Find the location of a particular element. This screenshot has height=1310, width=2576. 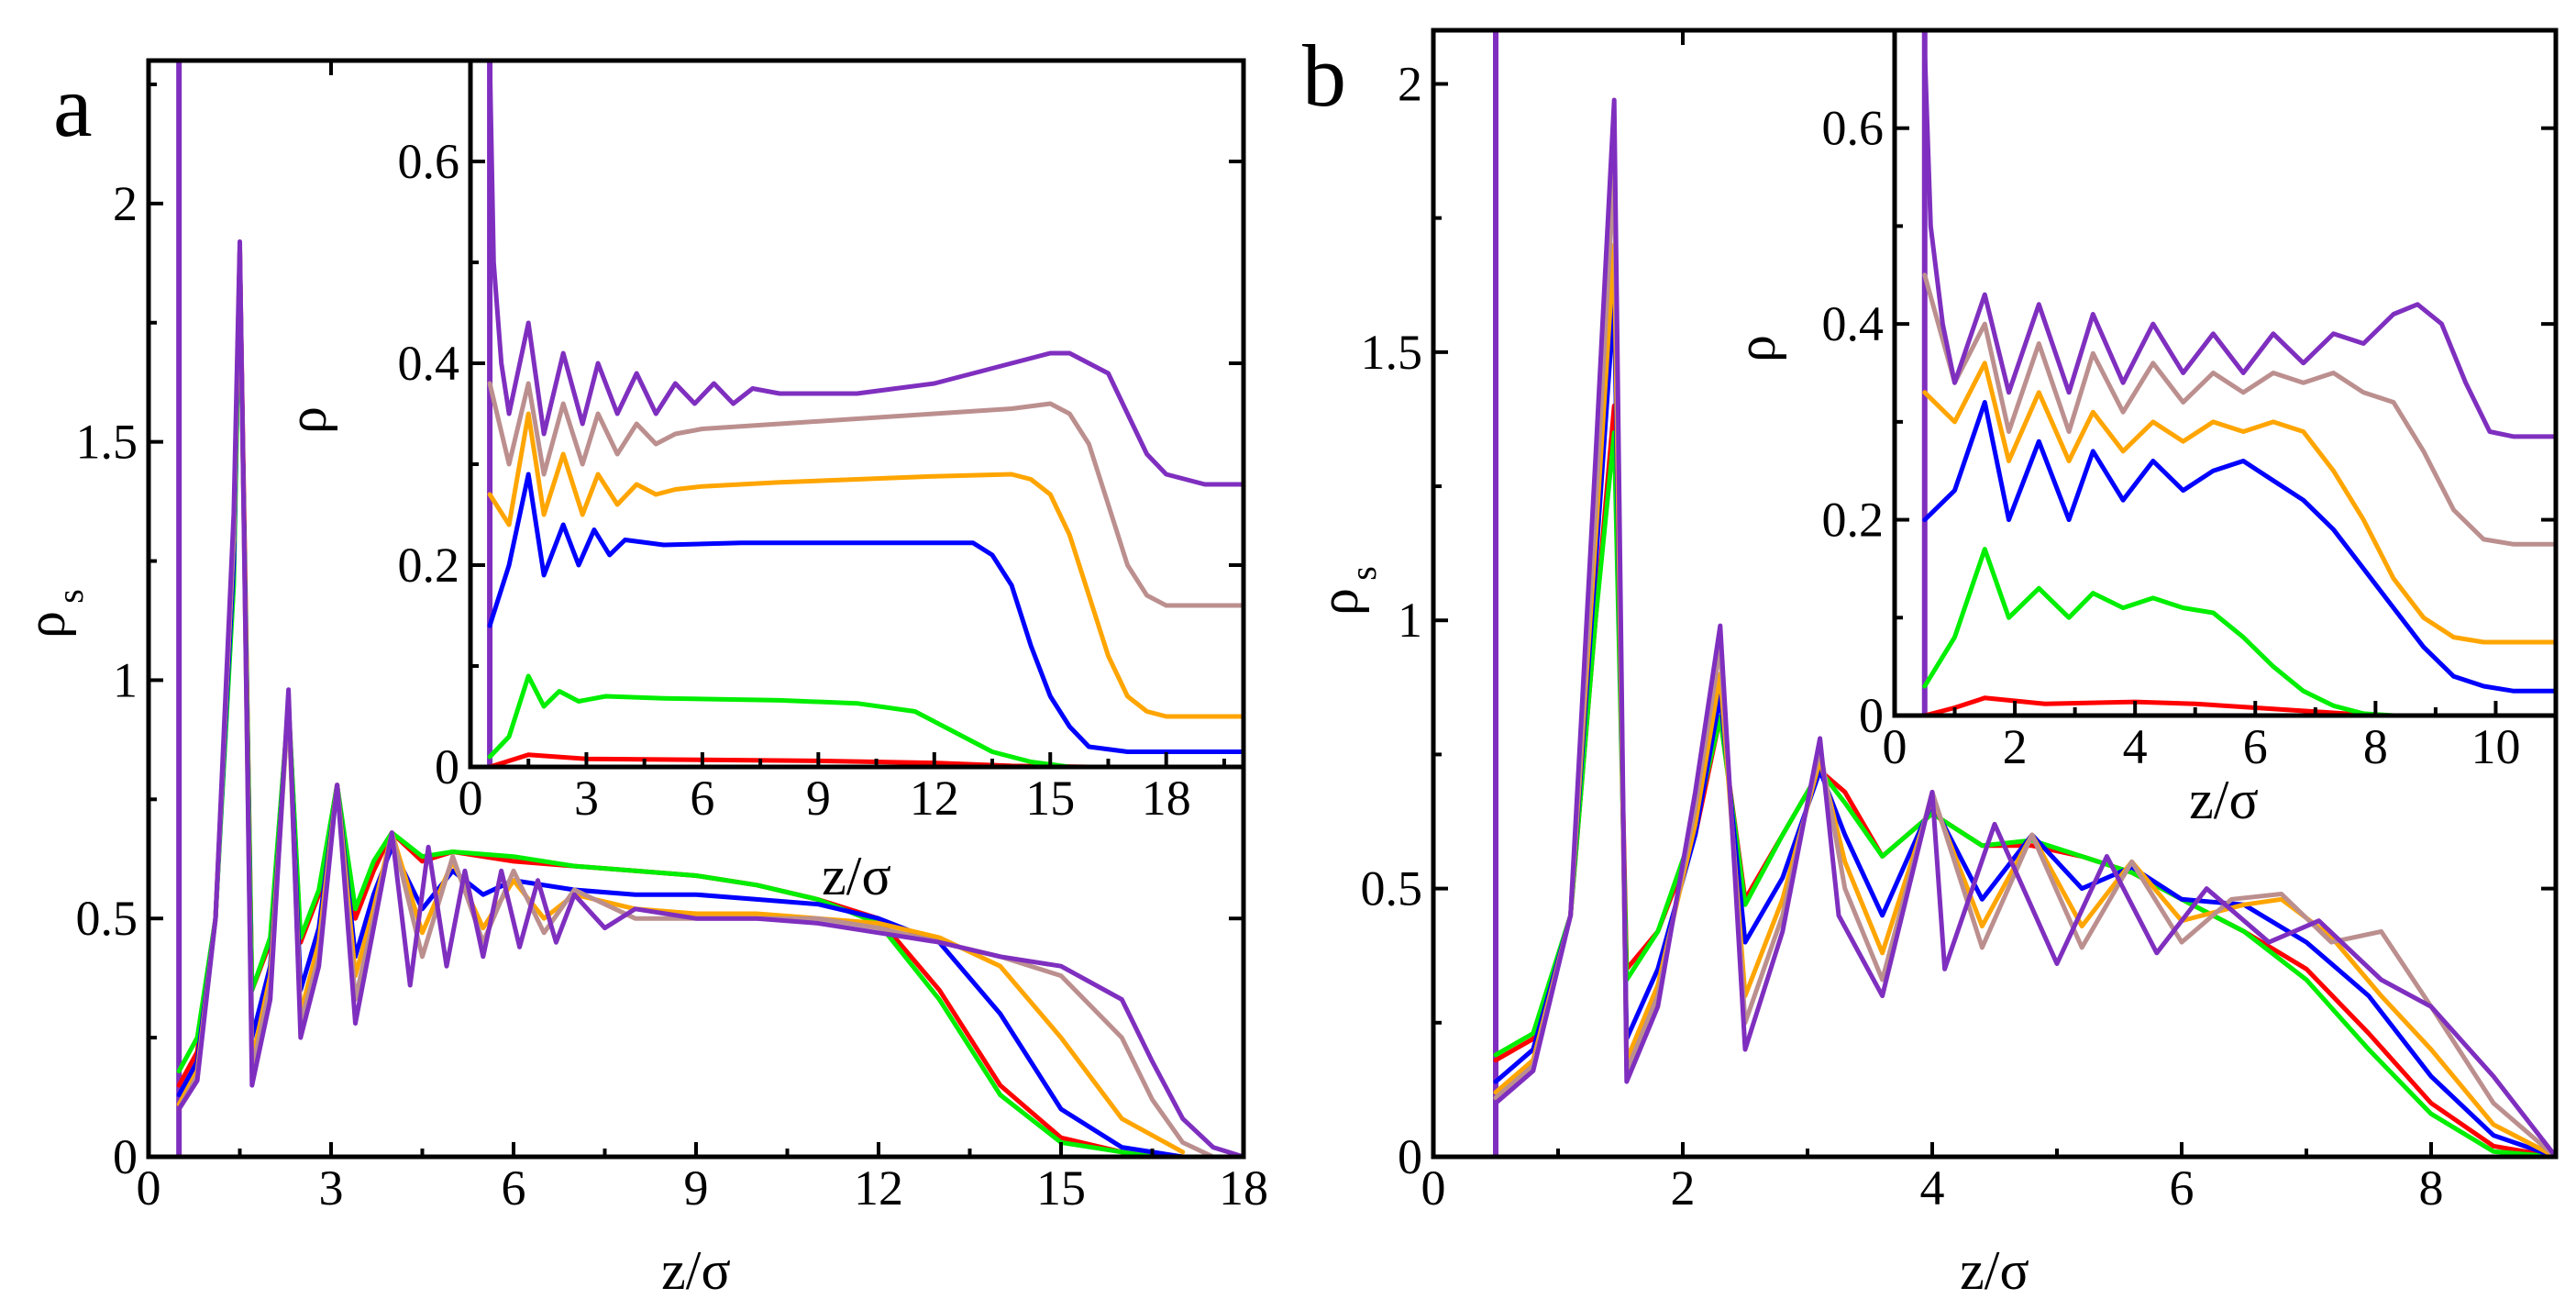

b-inset-xtick-label: 8 is located at coordinates (2375, 746).